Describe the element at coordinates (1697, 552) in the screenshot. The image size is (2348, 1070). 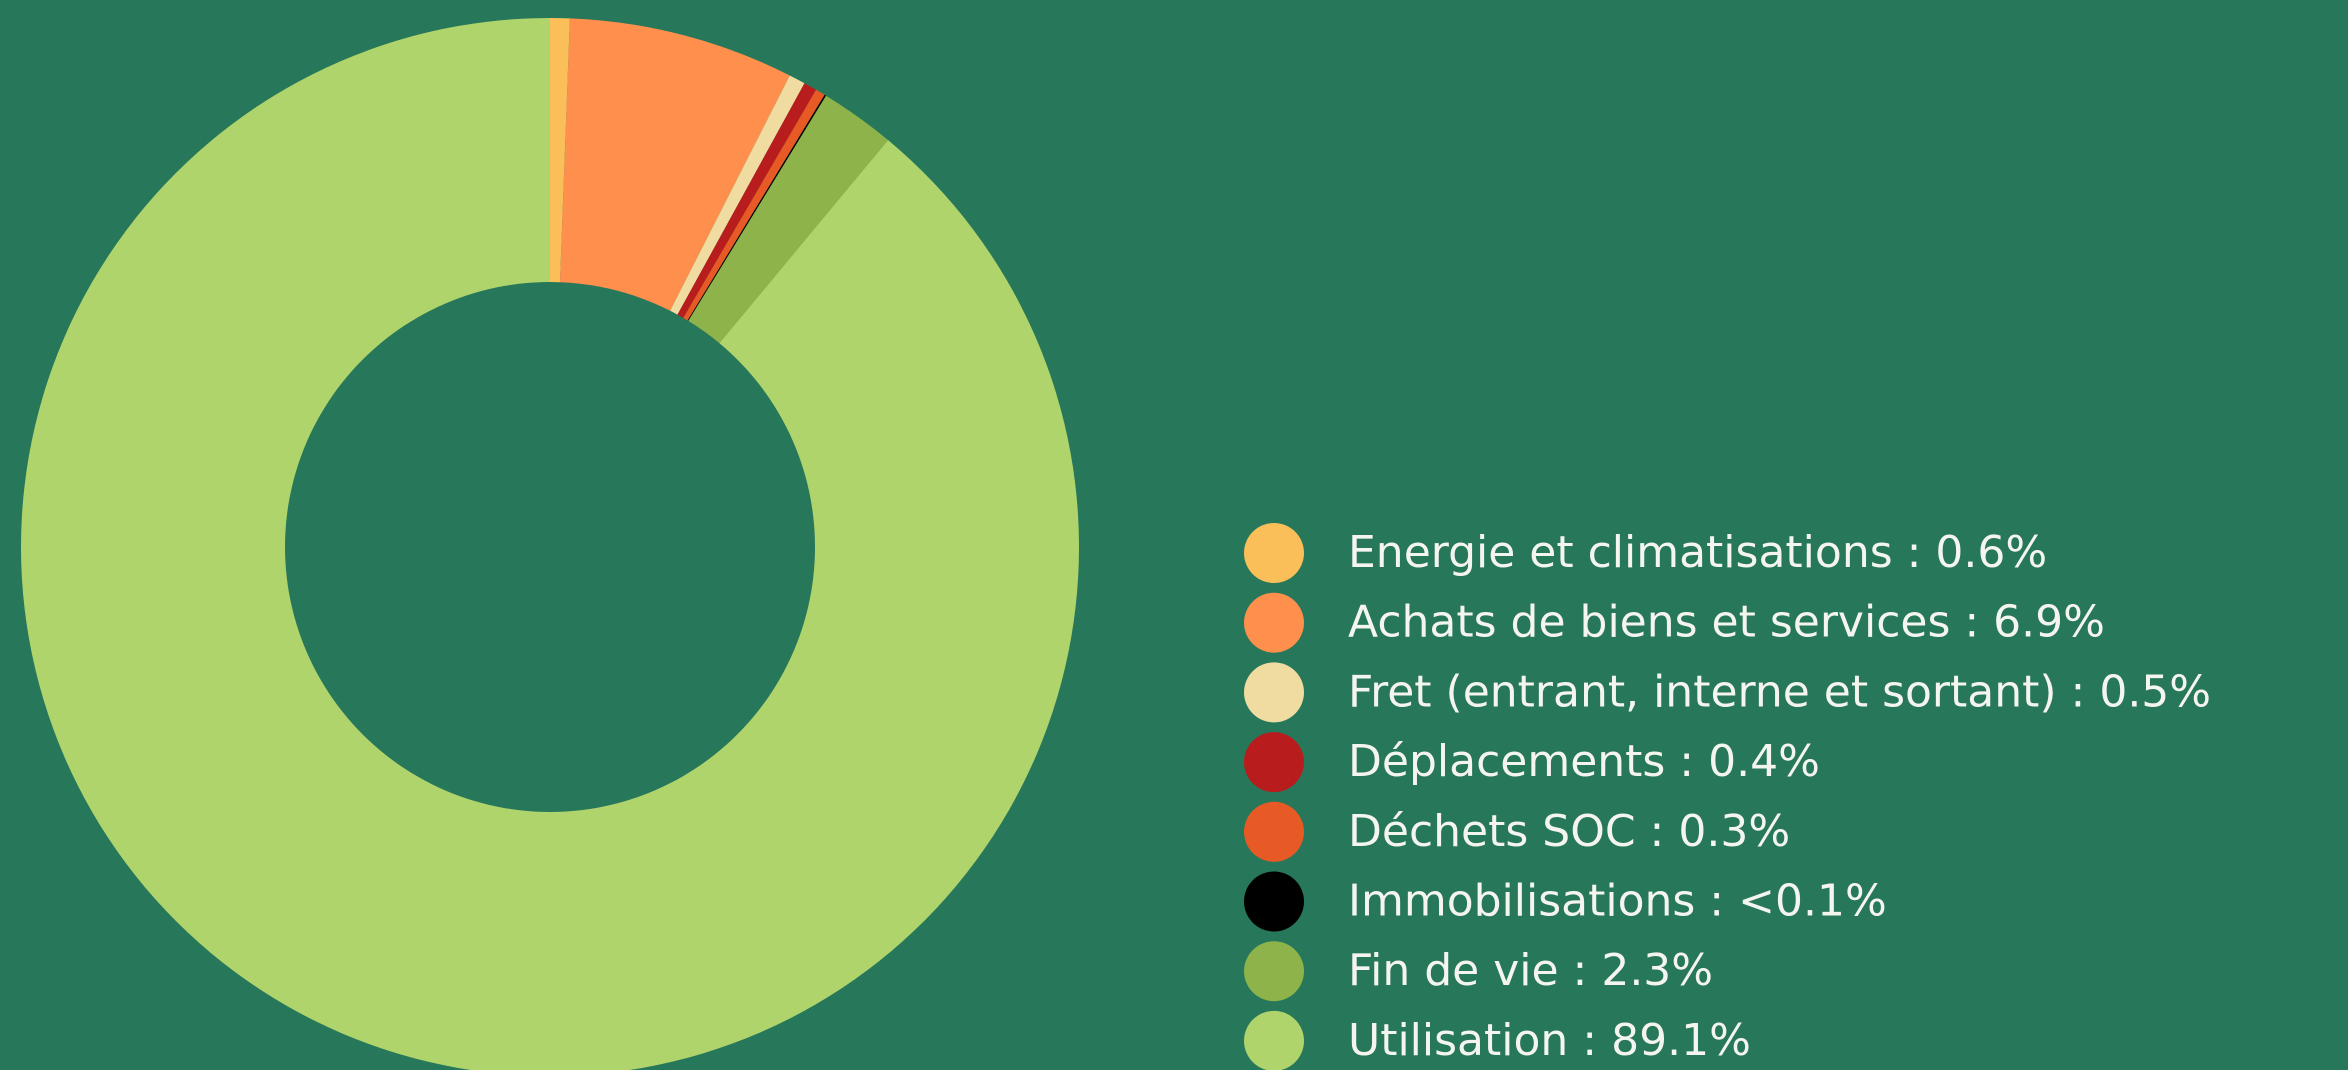
I see `legend-label: Energie et climatisations : 0.6%` at that location.